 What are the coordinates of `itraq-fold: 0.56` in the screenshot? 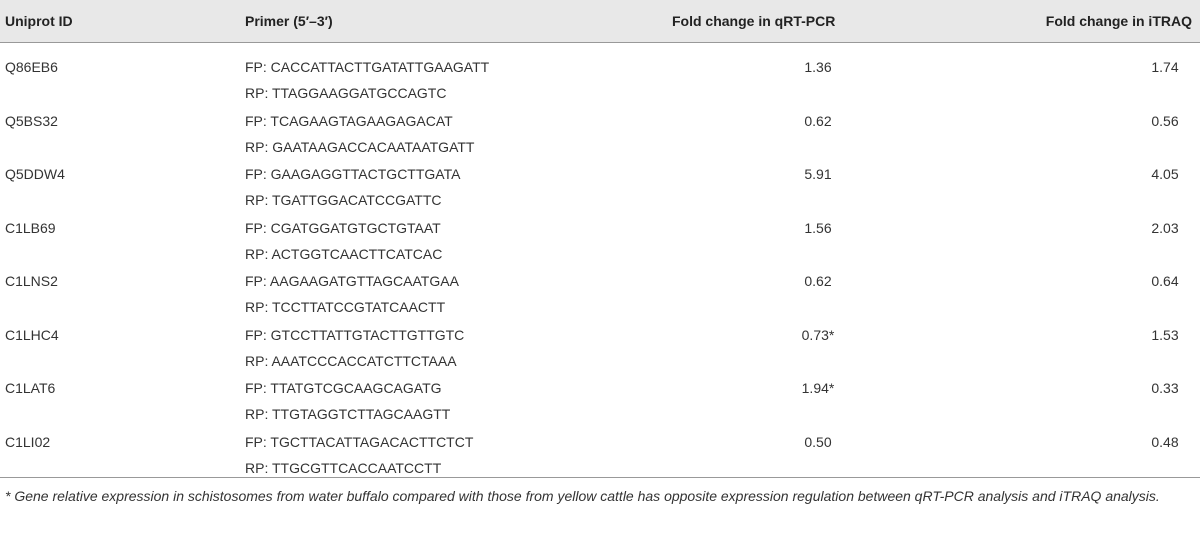 It's located at (1165, 120).